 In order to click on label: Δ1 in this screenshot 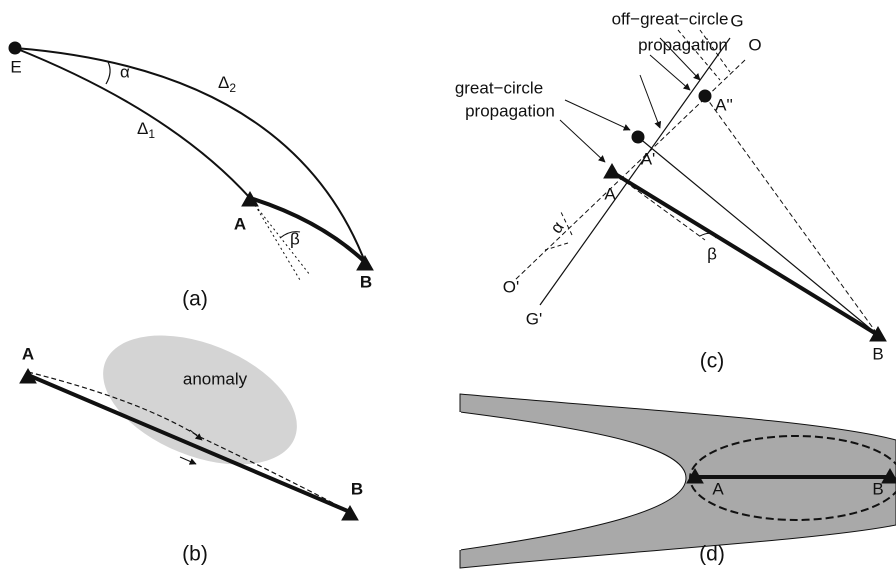, I will do `click(146, 130)`.